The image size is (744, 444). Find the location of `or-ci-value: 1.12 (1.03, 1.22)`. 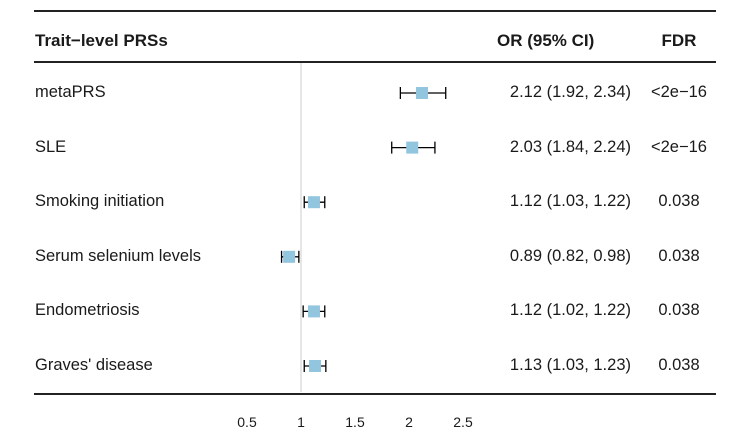

or-ci-value: 1.12 (1.03, 1.22) is located at coordinates (570, 201).